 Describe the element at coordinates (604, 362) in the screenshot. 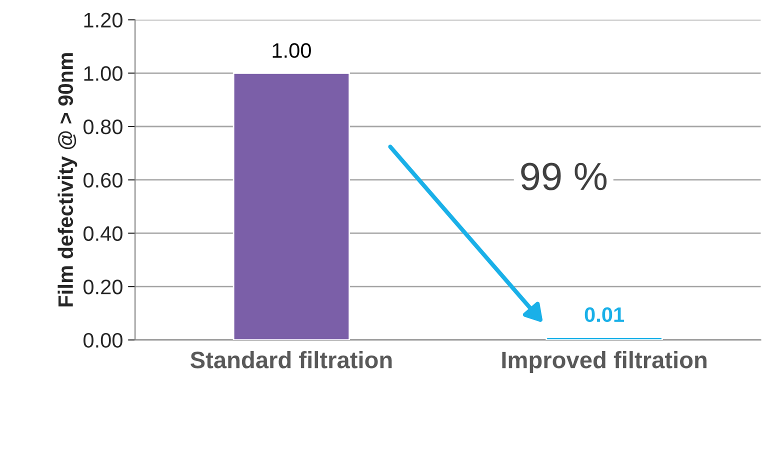

I see `x-tick-label: Improved filtration` at that location.